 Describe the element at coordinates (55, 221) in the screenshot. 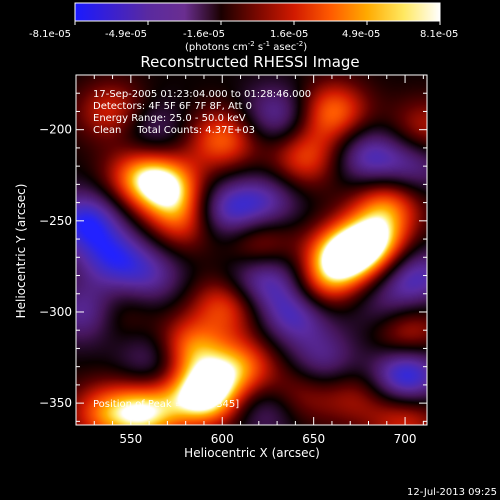

I see `y-tick-label: −250` at that location.